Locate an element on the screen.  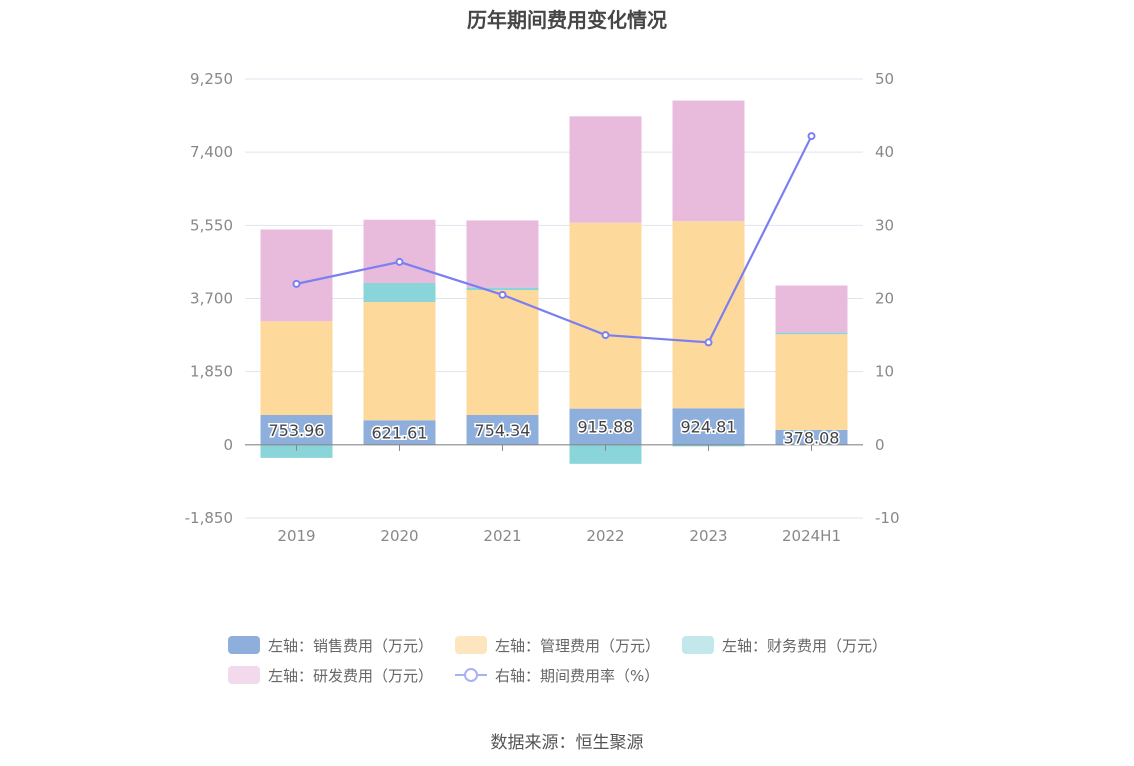
right-tick-label: -10 is located at coordinates (887, 518).